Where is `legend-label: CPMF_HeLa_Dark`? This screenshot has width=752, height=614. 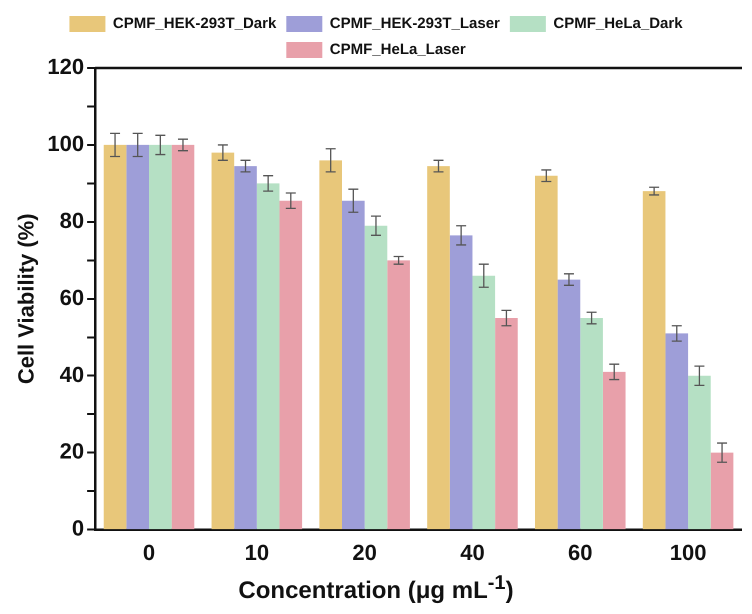
legend-label: CPMF_HeLa_Dark is located at coordinates (618, 23).